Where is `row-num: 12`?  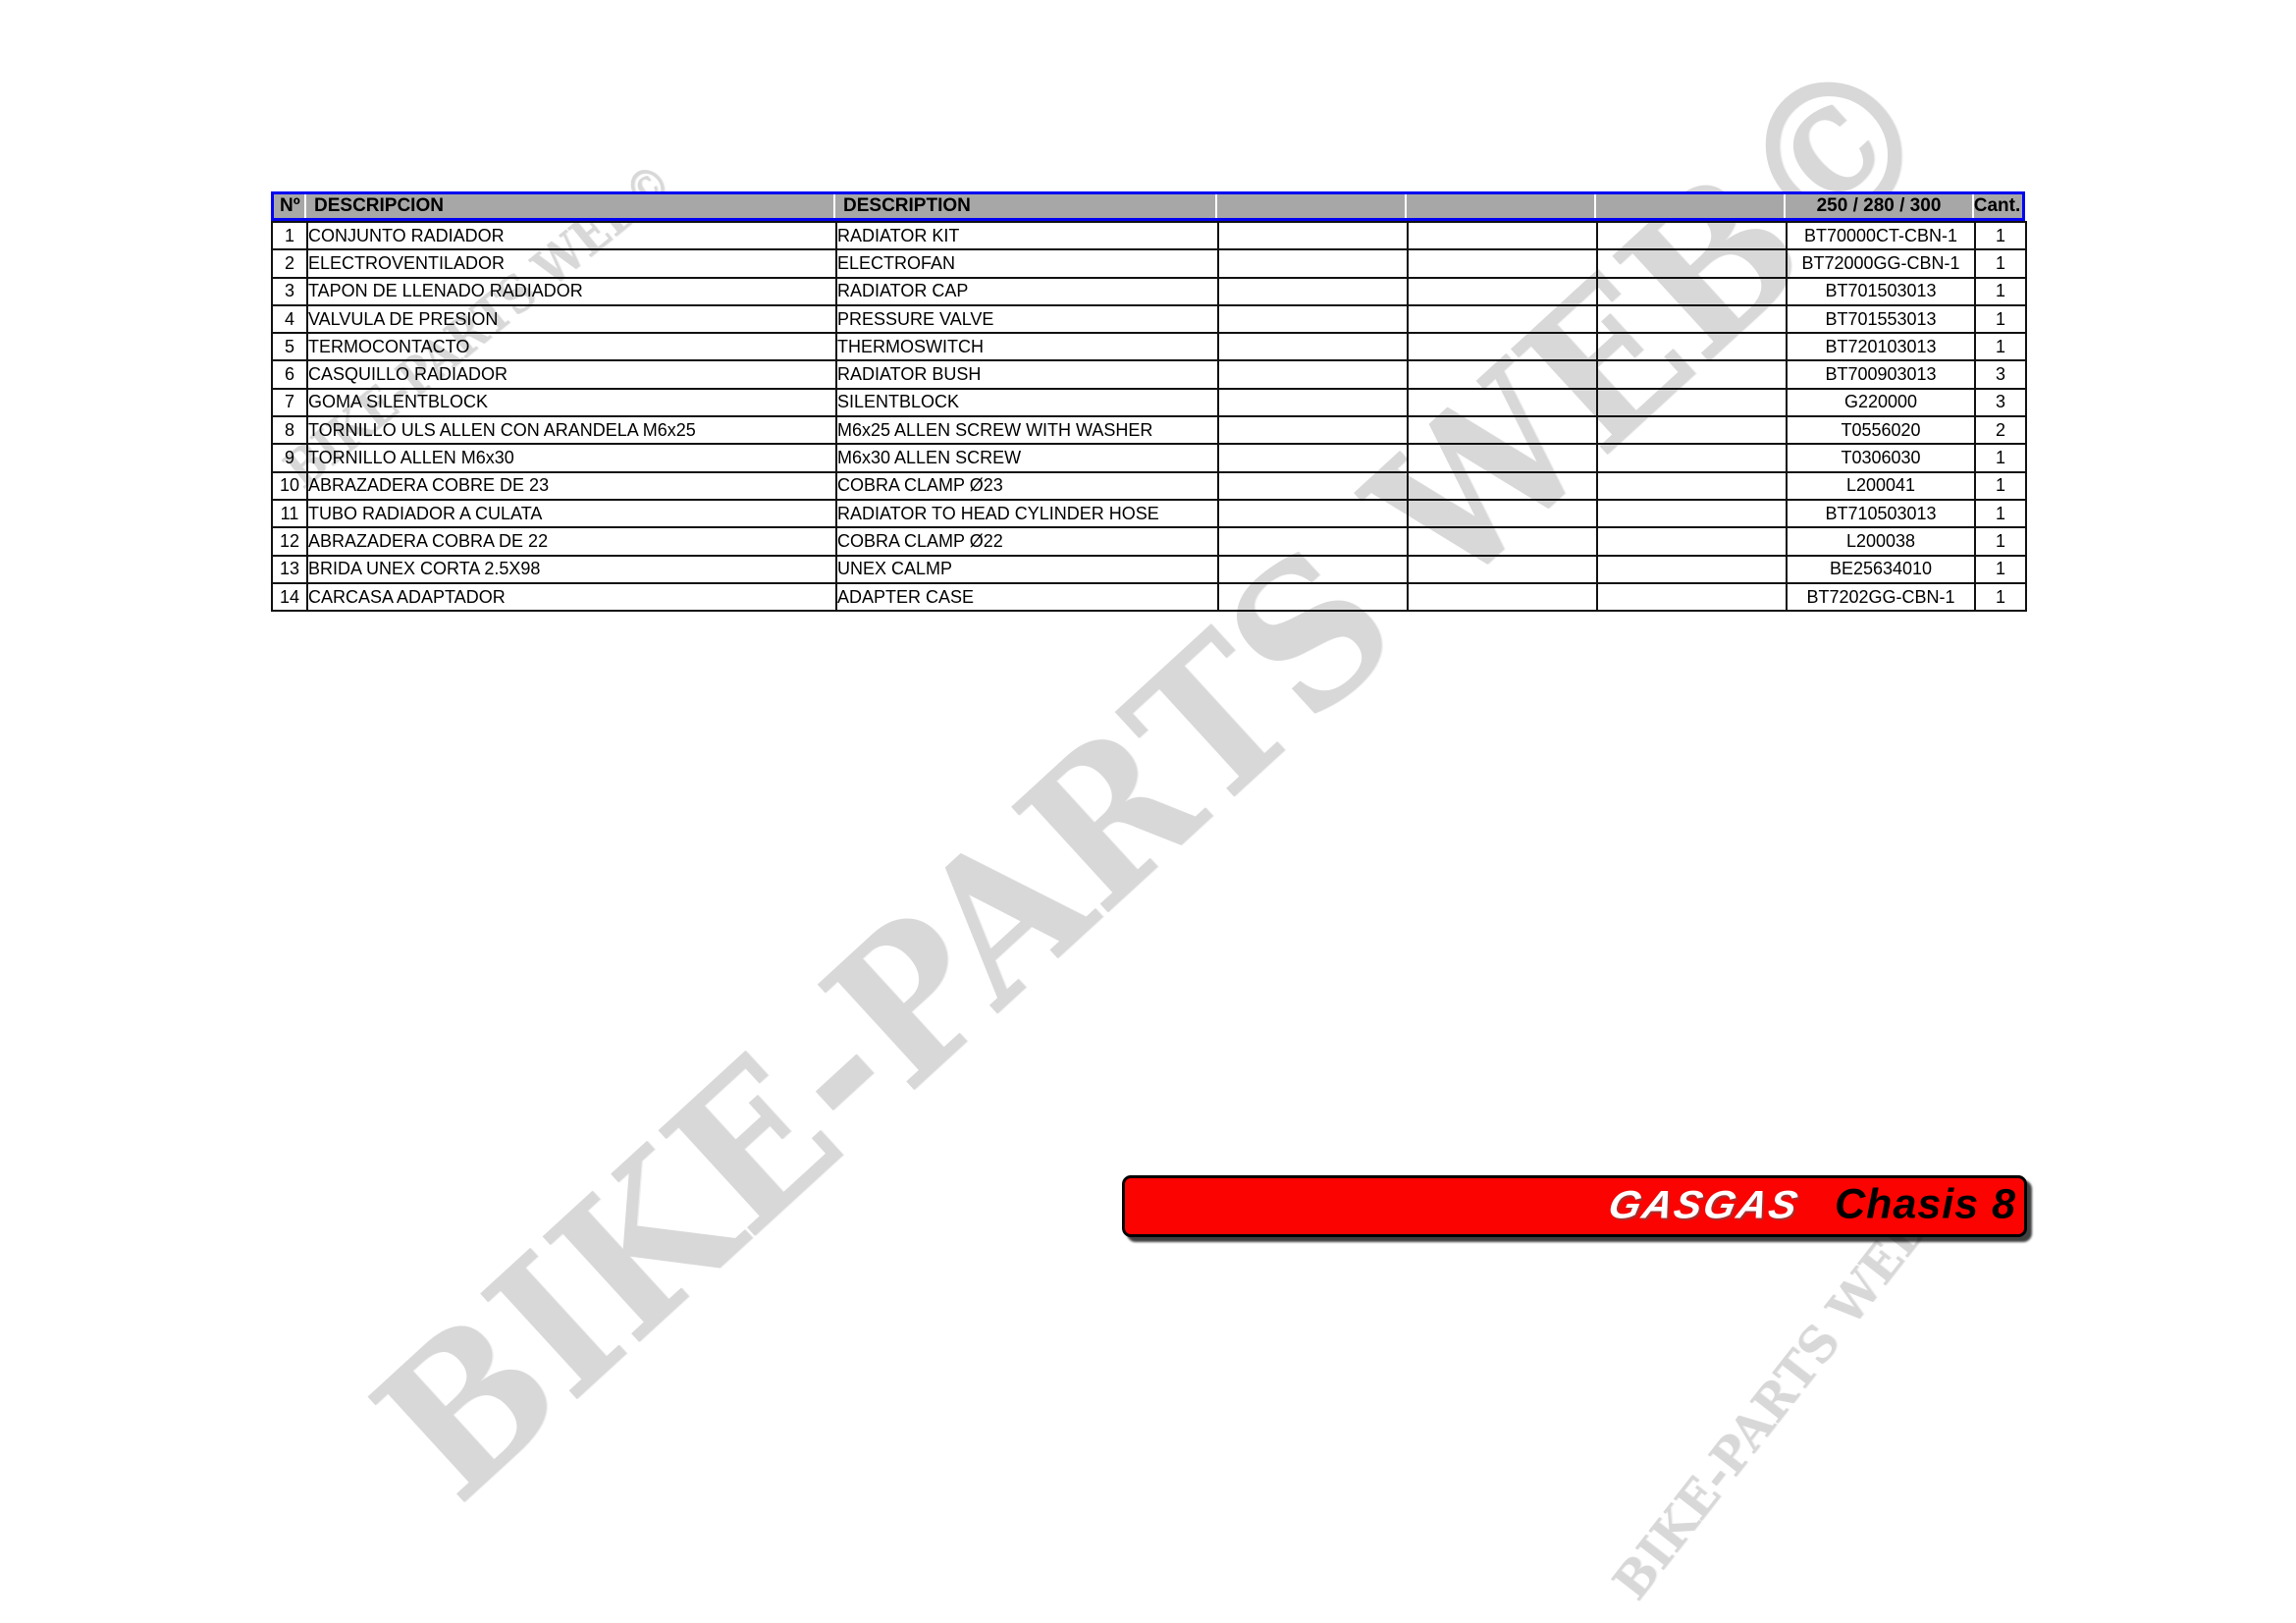
row-num: 12 is located at coordinates (290, 542).